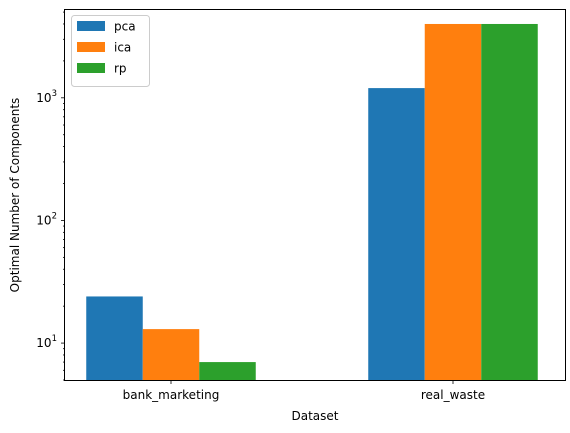 The height and width of the screenshot is (433, 570). I want to click on bar-rp-real_waste, so click(509, 202).